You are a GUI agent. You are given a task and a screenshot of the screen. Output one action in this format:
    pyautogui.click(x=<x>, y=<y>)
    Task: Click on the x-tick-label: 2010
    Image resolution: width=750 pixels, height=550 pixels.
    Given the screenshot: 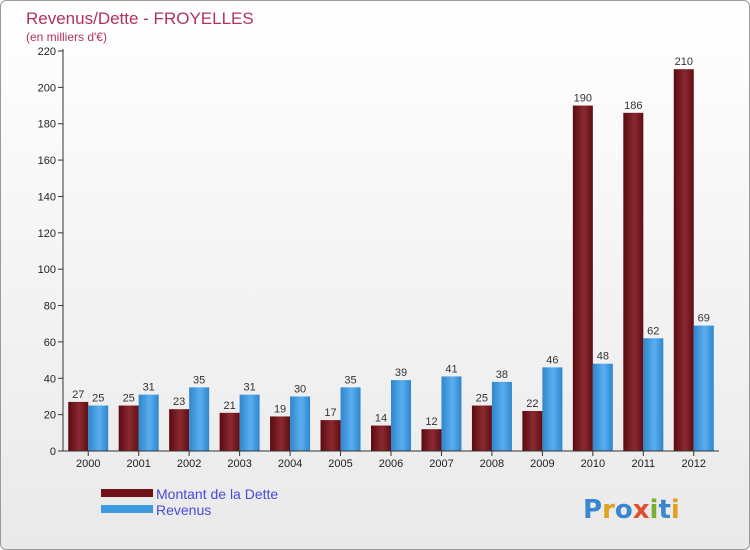 What is the action you would take?
    pyautogui.click(x=593, y=464)
    